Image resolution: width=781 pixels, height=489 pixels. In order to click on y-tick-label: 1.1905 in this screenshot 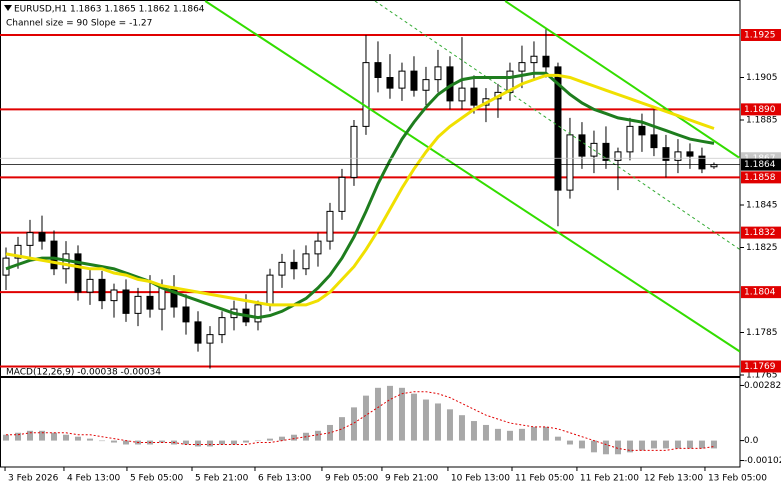, I will do `click(762, 78)`.